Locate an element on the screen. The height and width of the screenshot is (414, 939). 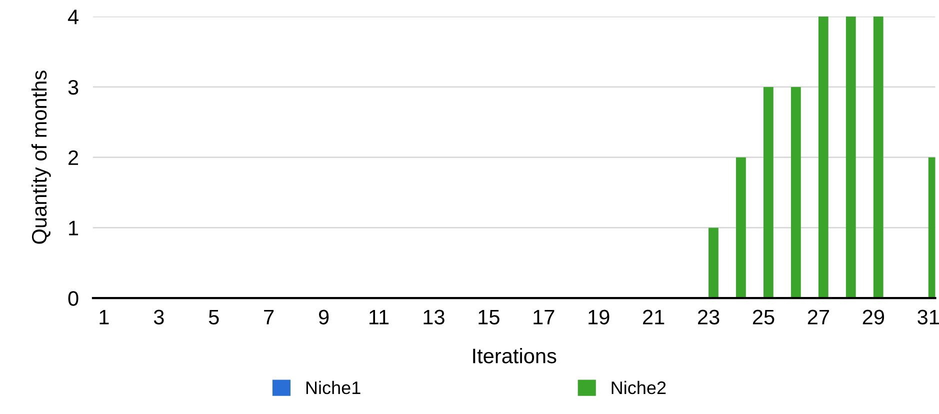
x-axis-title: Iterations is located at coordinates (514, 356).